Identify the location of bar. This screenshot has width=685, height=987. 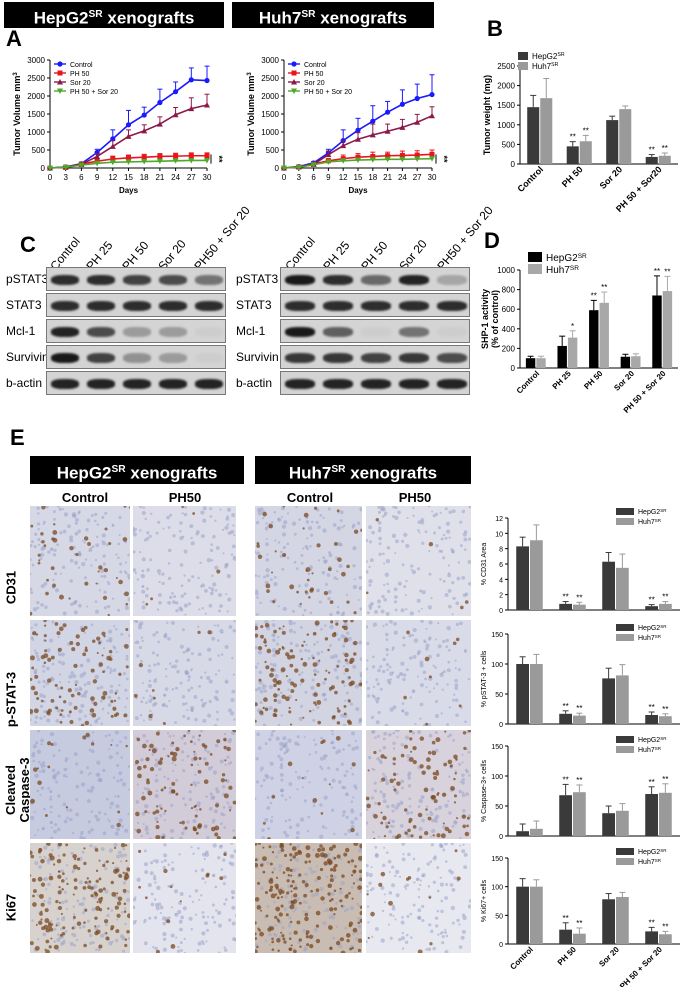
(530, 363).